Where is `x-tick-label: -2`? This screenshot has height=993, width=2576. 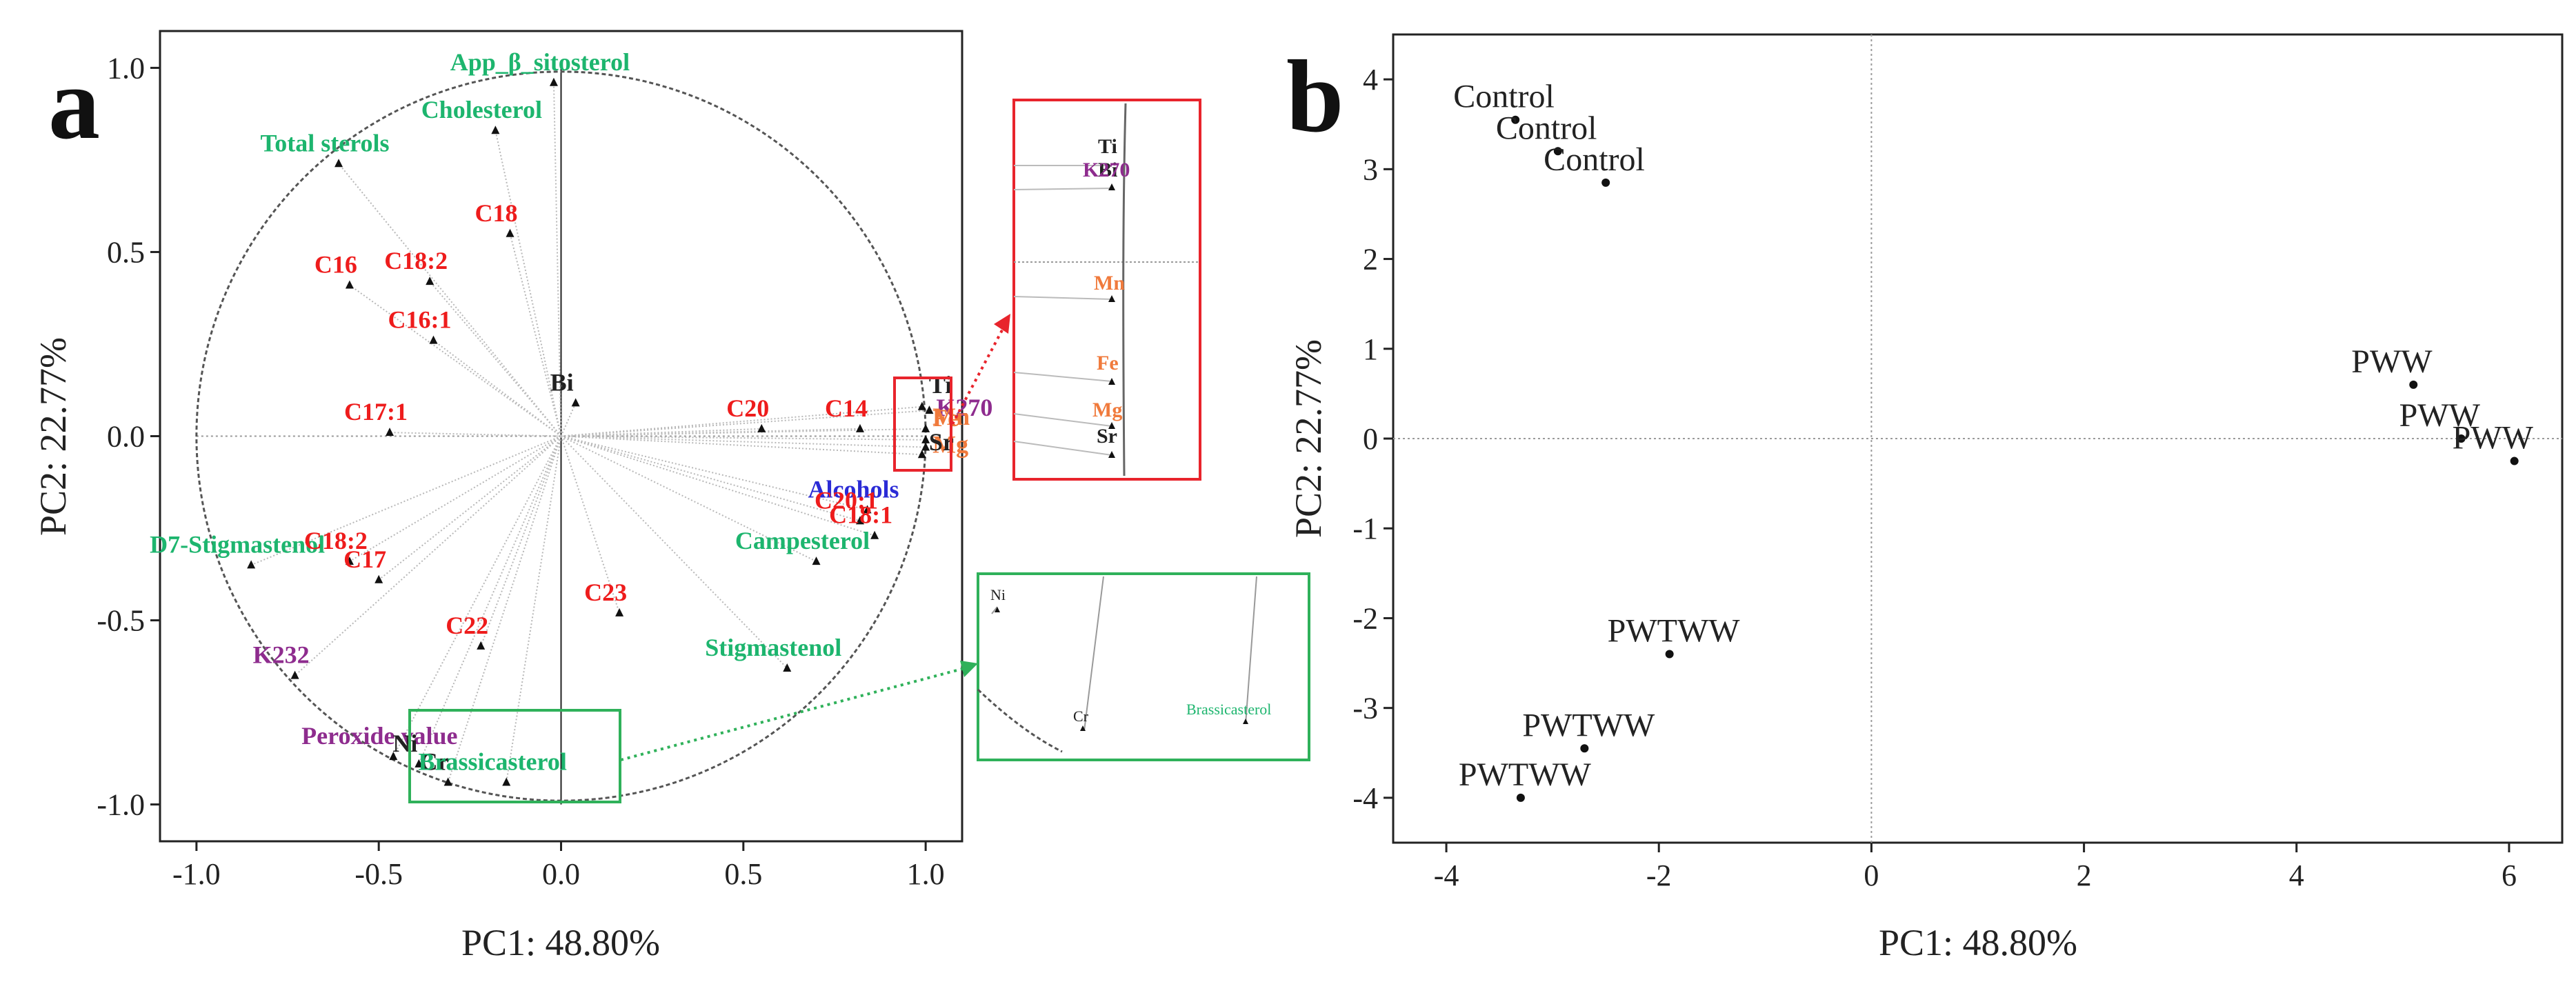 x-tick-label: -2 is located at coordinates (1659, 875).